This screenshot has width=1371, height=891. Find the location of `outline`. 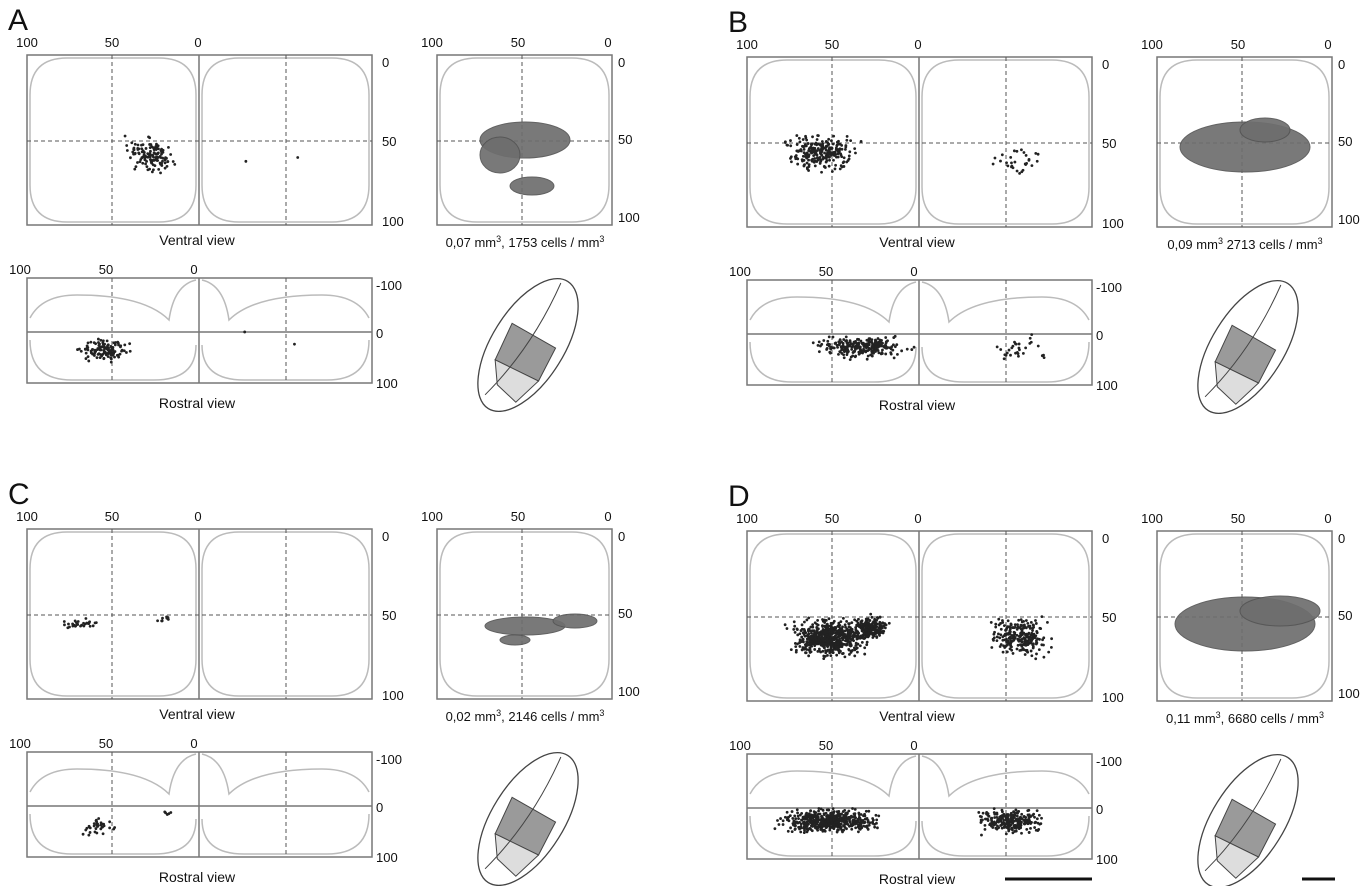

outline is located at coordinates (1005, 616).